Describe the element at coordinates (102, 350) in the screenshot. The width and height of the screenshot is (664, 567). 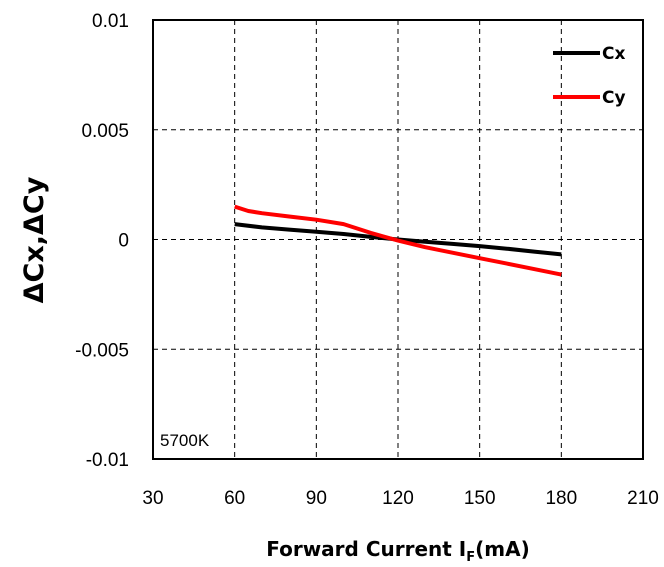
I see `y-tick-label: -0.005` at that location.